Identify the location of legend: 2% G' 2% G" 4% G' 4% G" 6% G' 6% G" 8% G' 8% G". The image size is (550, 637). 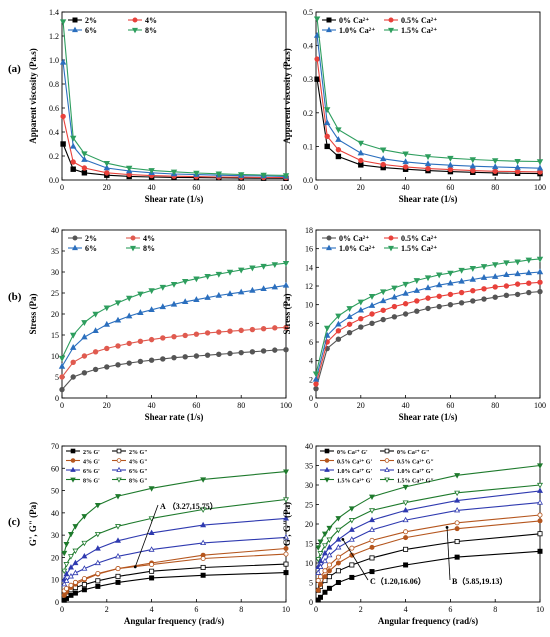
(107, 466).